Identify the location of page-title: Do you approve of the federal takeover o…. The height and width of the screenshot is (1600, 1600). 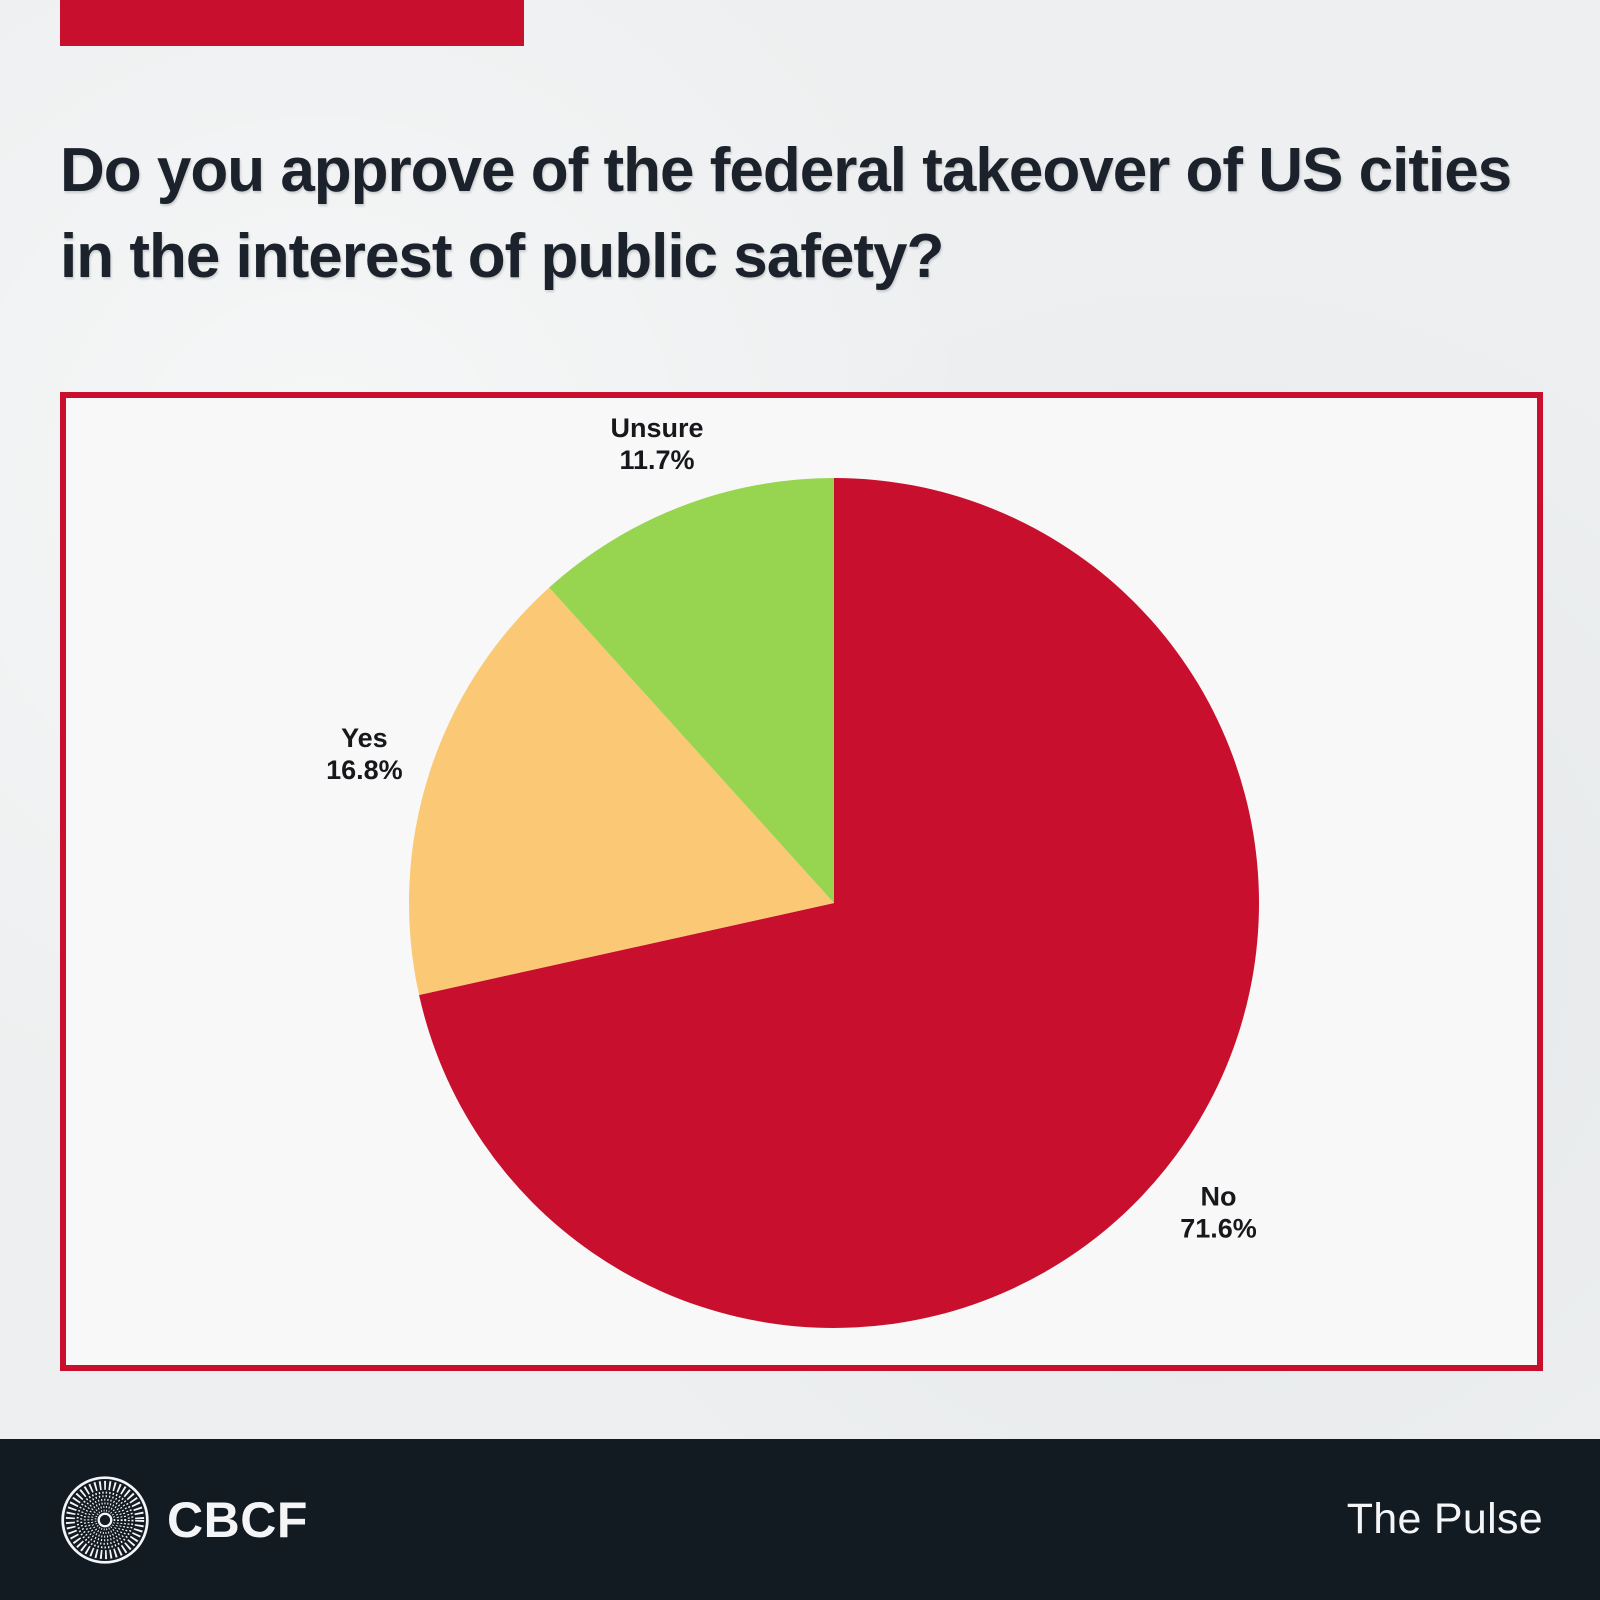
(786, 213).